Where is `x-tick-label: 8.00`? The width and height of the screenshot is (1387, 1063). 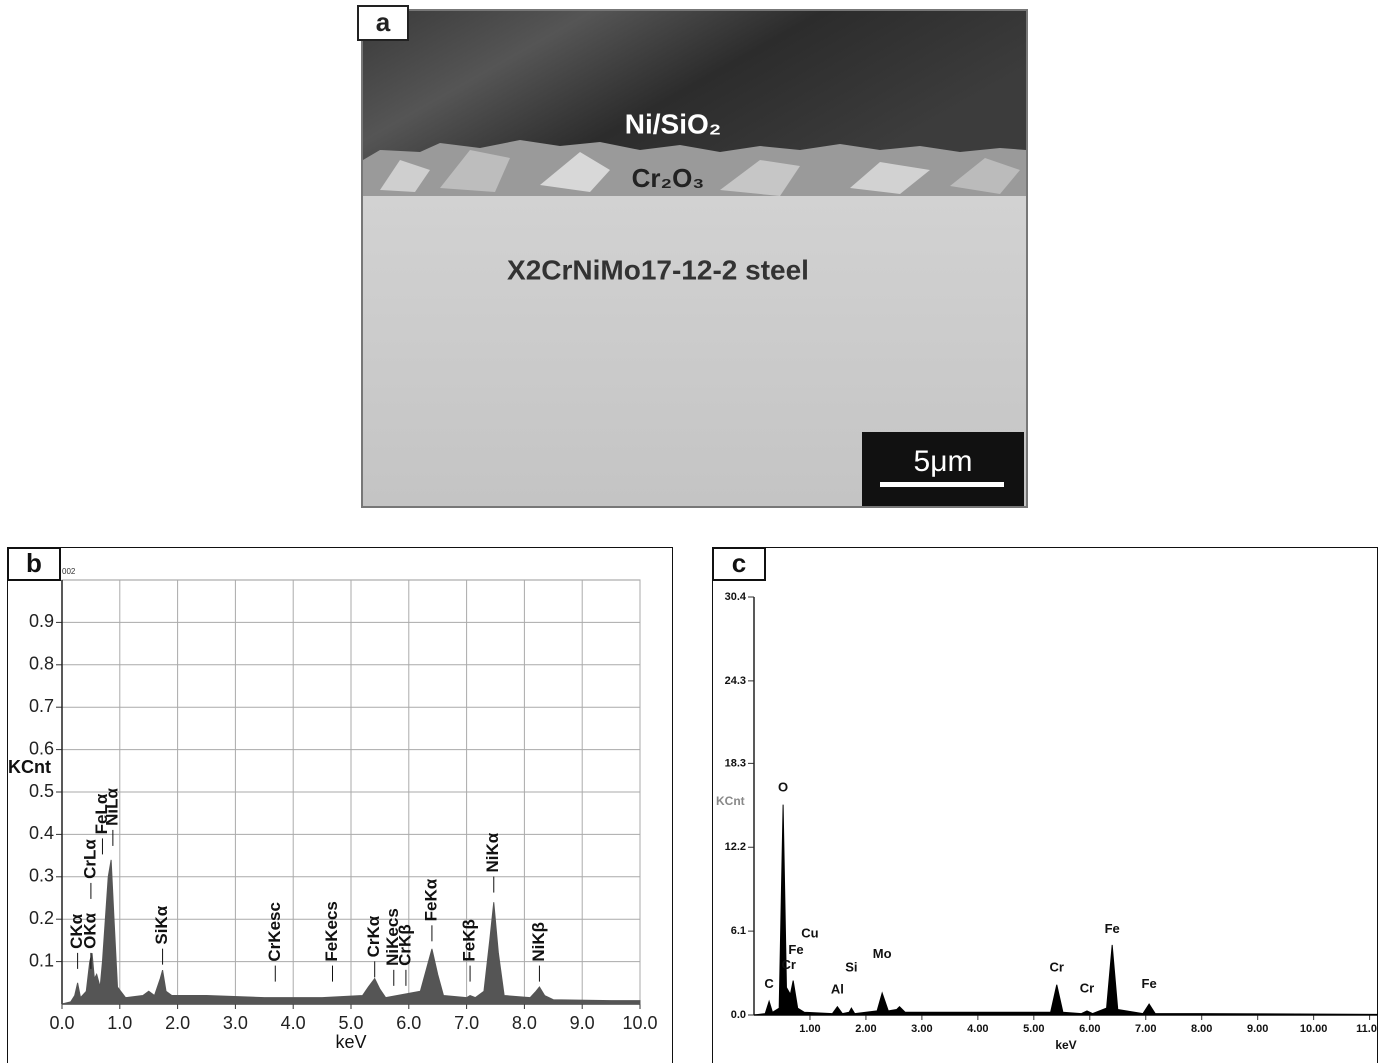 x-tick-label: 8.00 is located at coordinates (1201, 1029).